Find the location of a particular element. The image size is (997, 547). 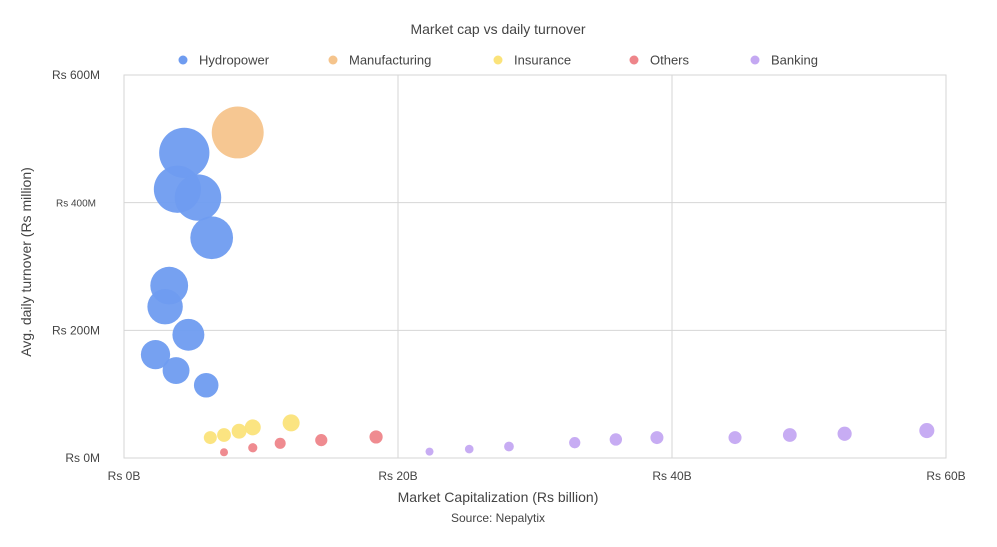

legend-label-others: Others is located at coordinates (670, 60).